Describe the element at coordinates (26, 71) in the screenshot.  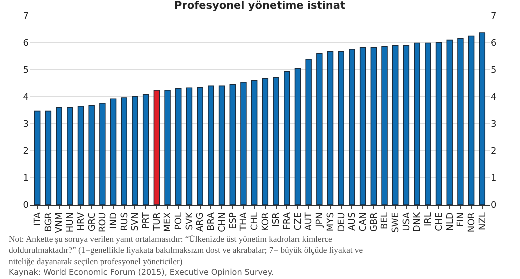
I see `y-tick-label: 5` at that location.